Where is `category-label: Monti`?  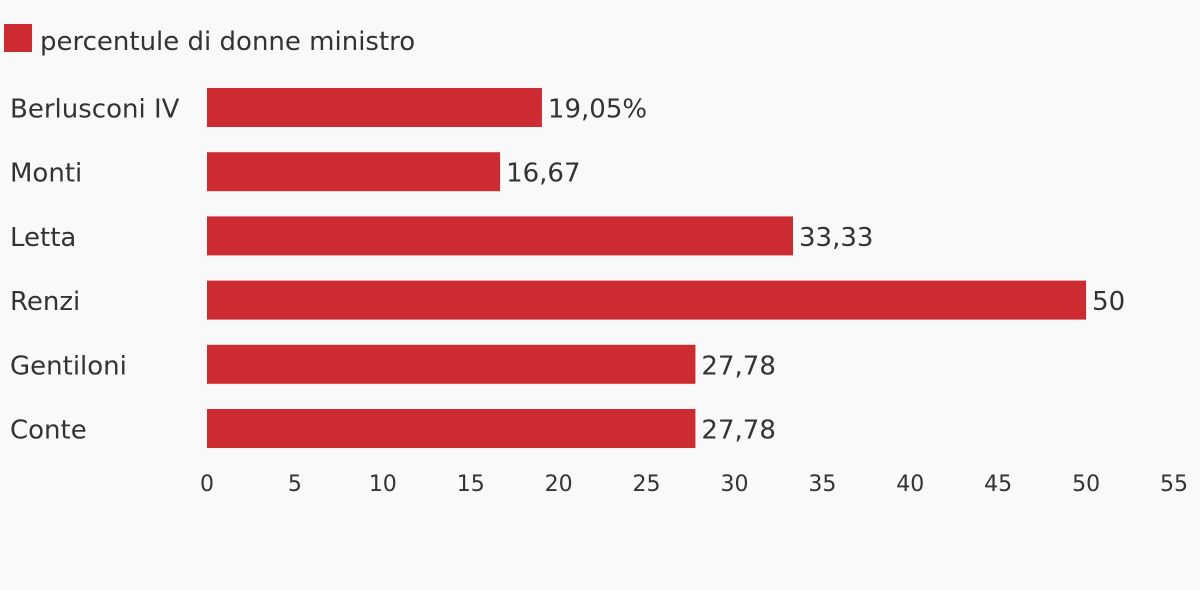 category-label: Monti is located at coordinates (46, 174).